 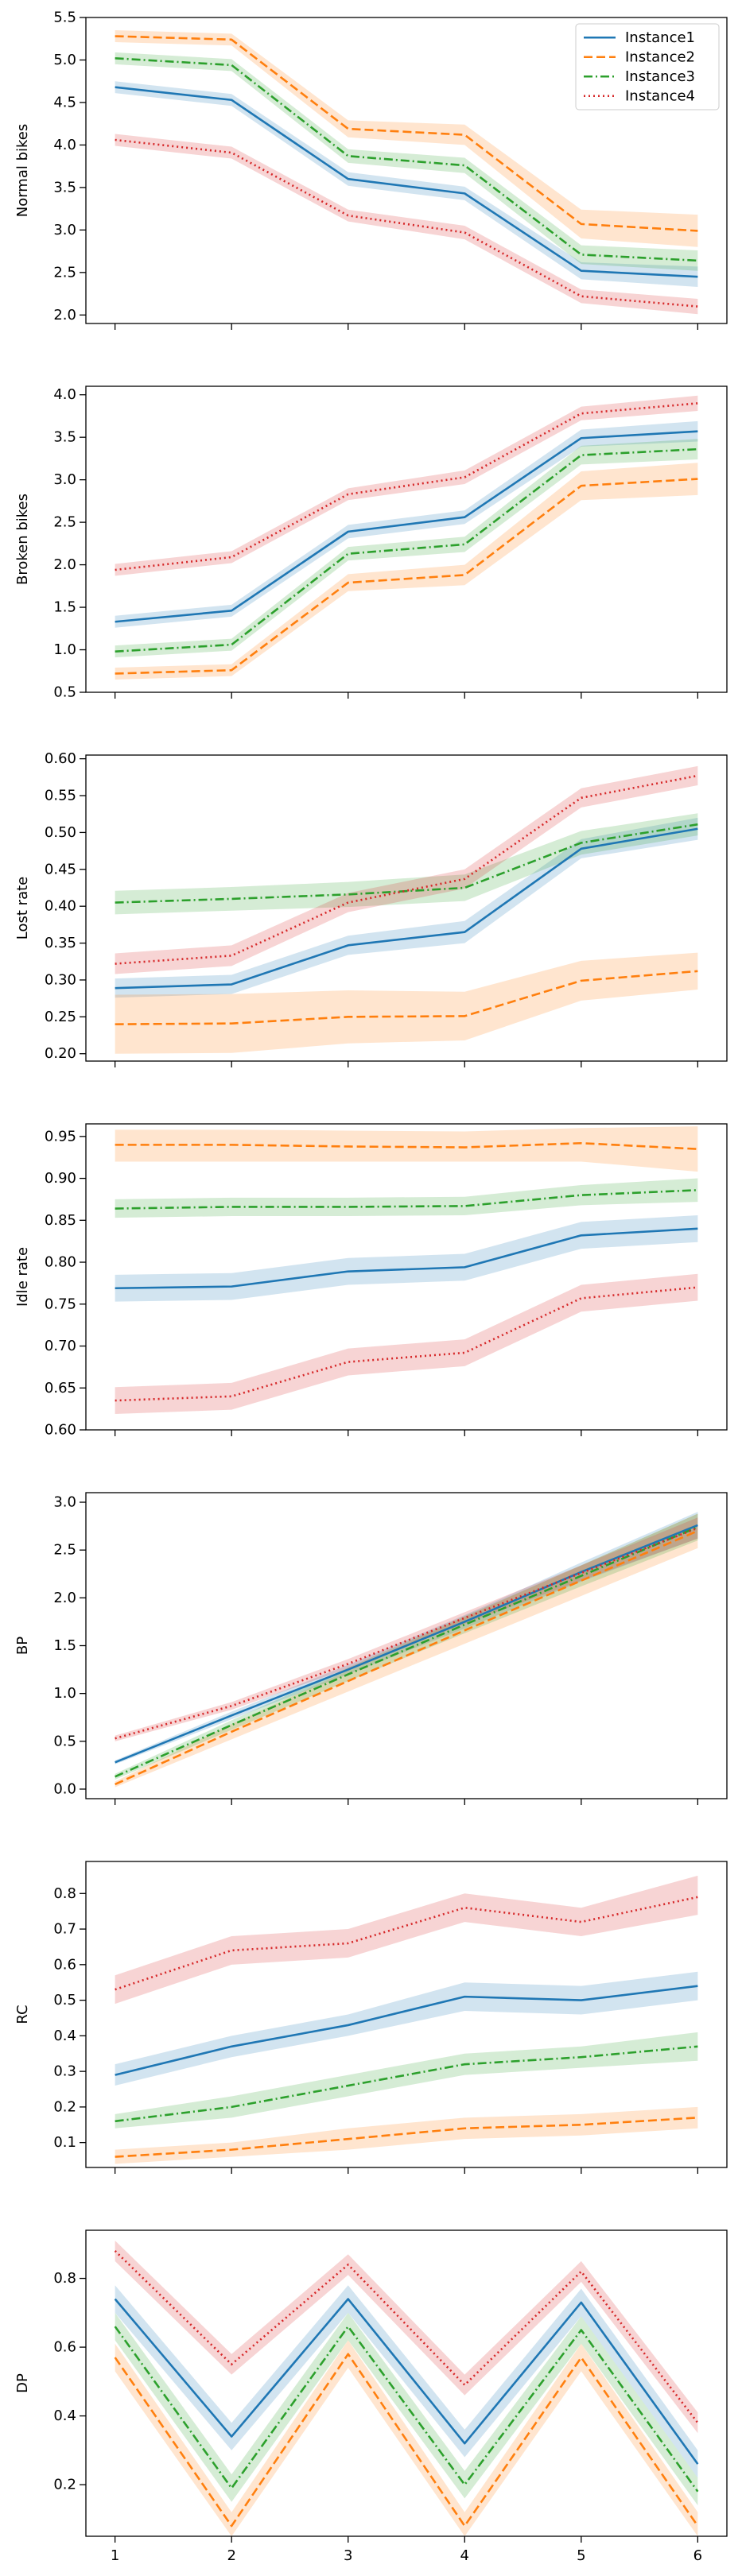 What do you see at coordinates (660, 95) in the screenshot?
I see `legend-label: Instance4` at bounding box center [660, 95].